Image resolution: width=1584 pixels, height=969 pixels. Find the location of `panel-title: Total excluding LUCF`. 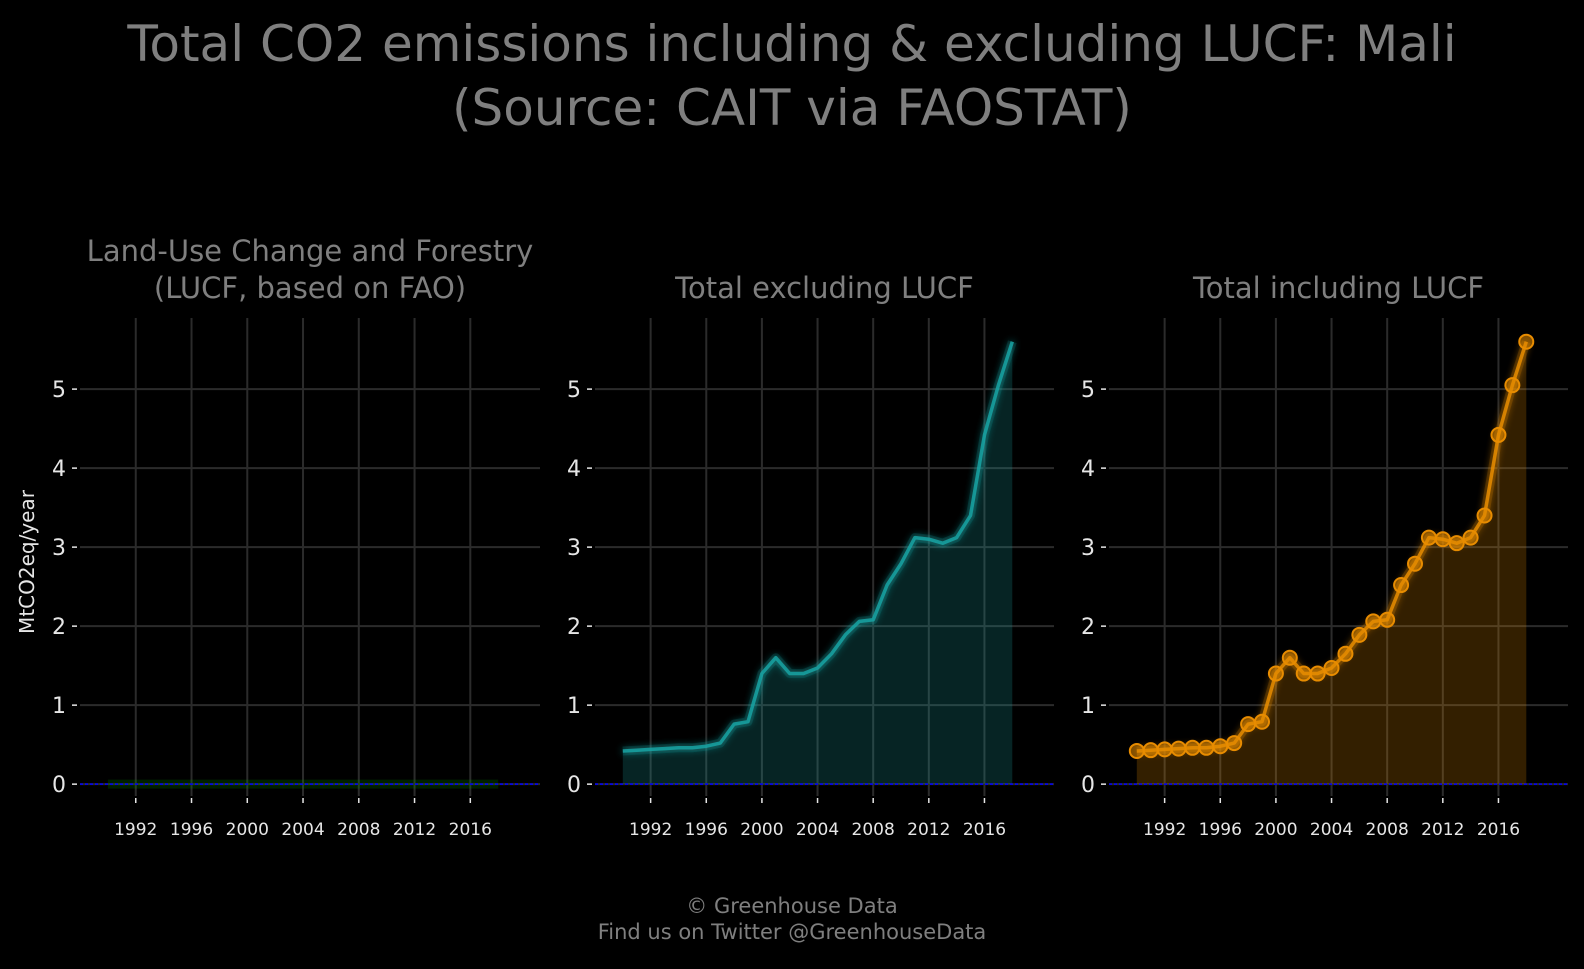

panel-title: Total excluding LUCF is located at coordinates (824, 288).